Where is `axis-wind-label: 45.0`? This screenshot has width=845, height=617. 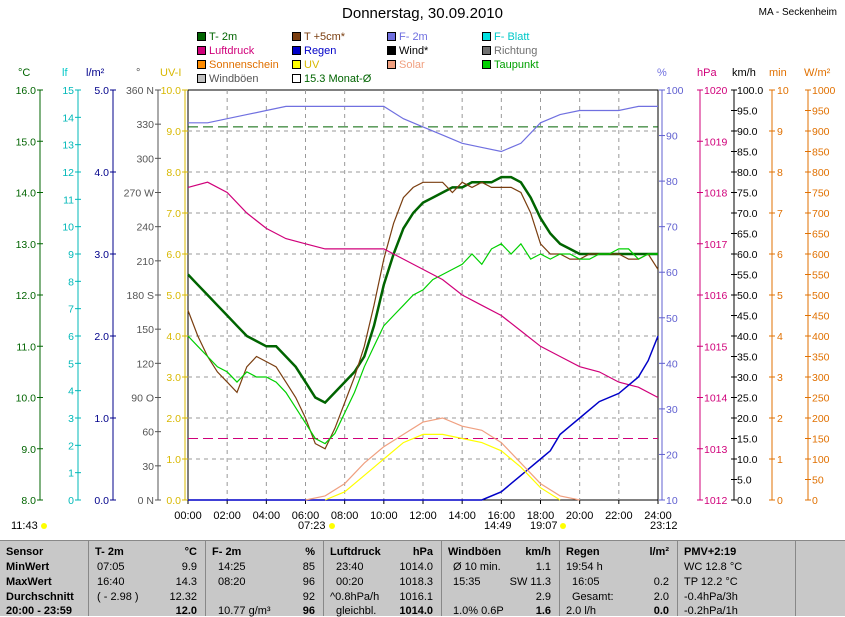 axis-wind-label: 45.0 is located at coordinates (747, 317).